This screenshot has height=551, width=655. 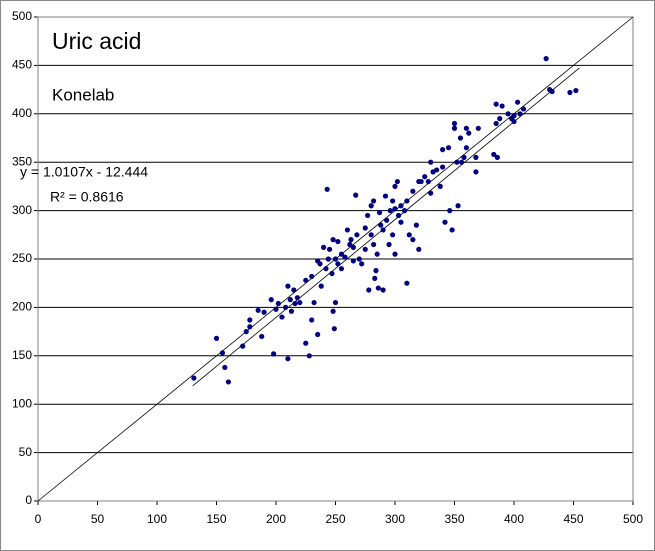 What do you see at coordinates (22, 65) in the screenshot?
I see `y-tick-label: 450` at bounding box center [22, 65].